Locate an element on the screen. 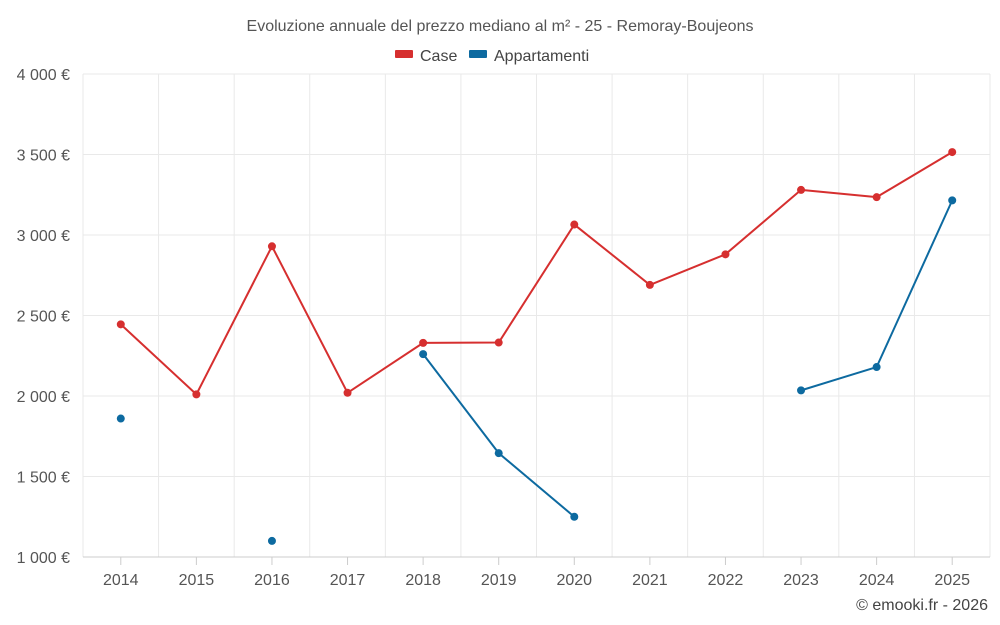 This screenshot has width=1000, height=625. y-tick-label: 3 500 € is located at coordinates (43, 156).